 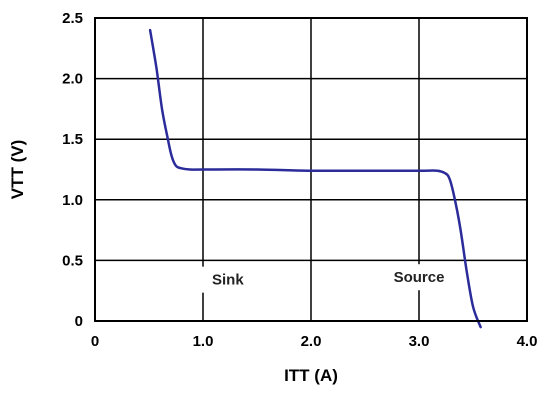 I want to click on annotation-layer: Sink Source, so click(x=328, y=278).